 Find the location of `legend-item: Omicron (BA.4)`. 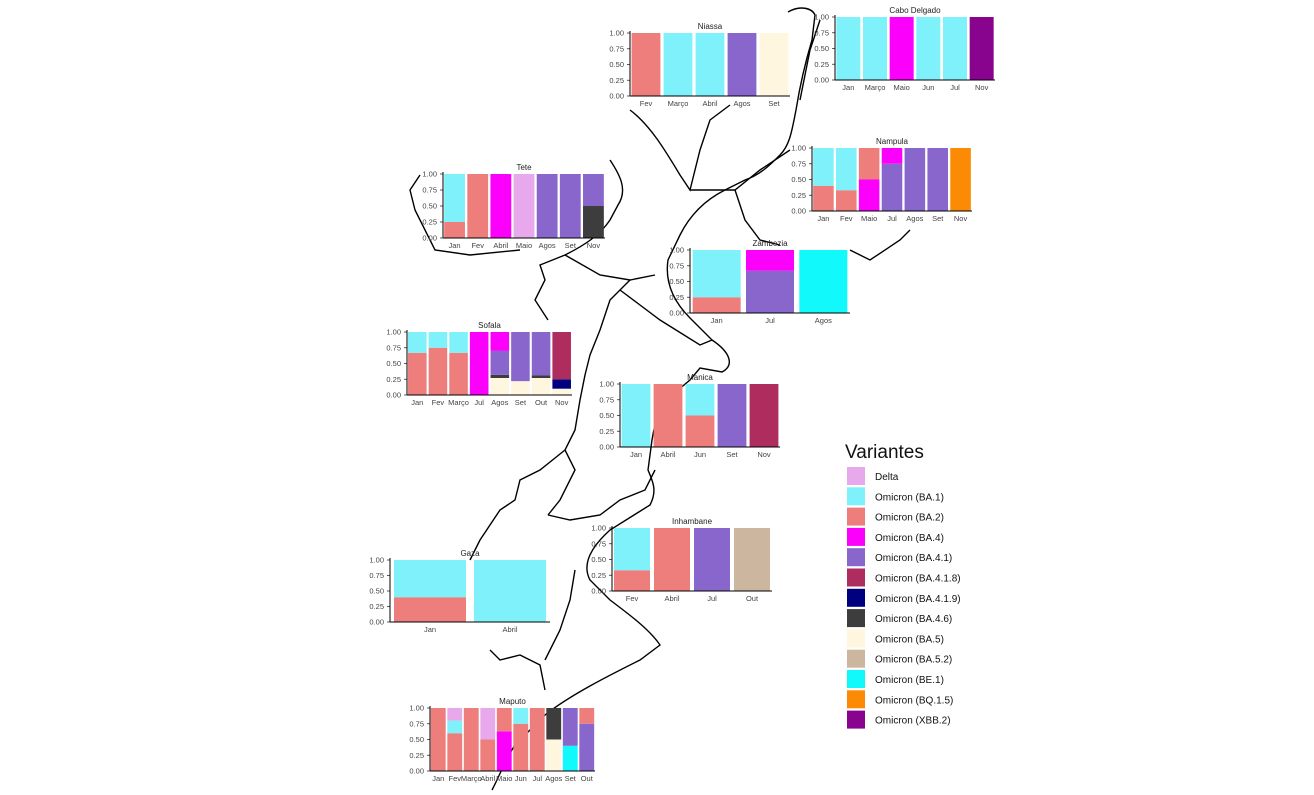

legend-item: Omicron (BA.4) is located at coordinates (895, 536).